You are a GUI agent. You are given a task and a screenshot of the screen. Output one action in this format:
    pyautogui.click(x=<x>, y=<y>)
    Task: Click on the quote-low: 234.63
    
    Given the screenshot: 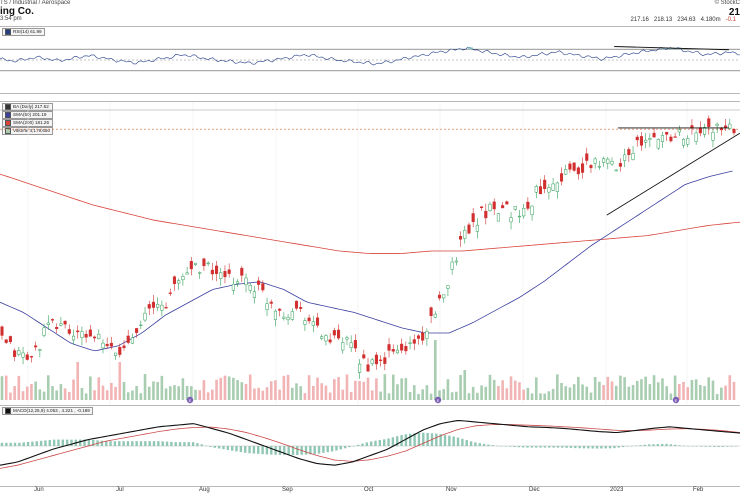 What is the action you would take?
    pyautogui.click(x=686, y=20)
    